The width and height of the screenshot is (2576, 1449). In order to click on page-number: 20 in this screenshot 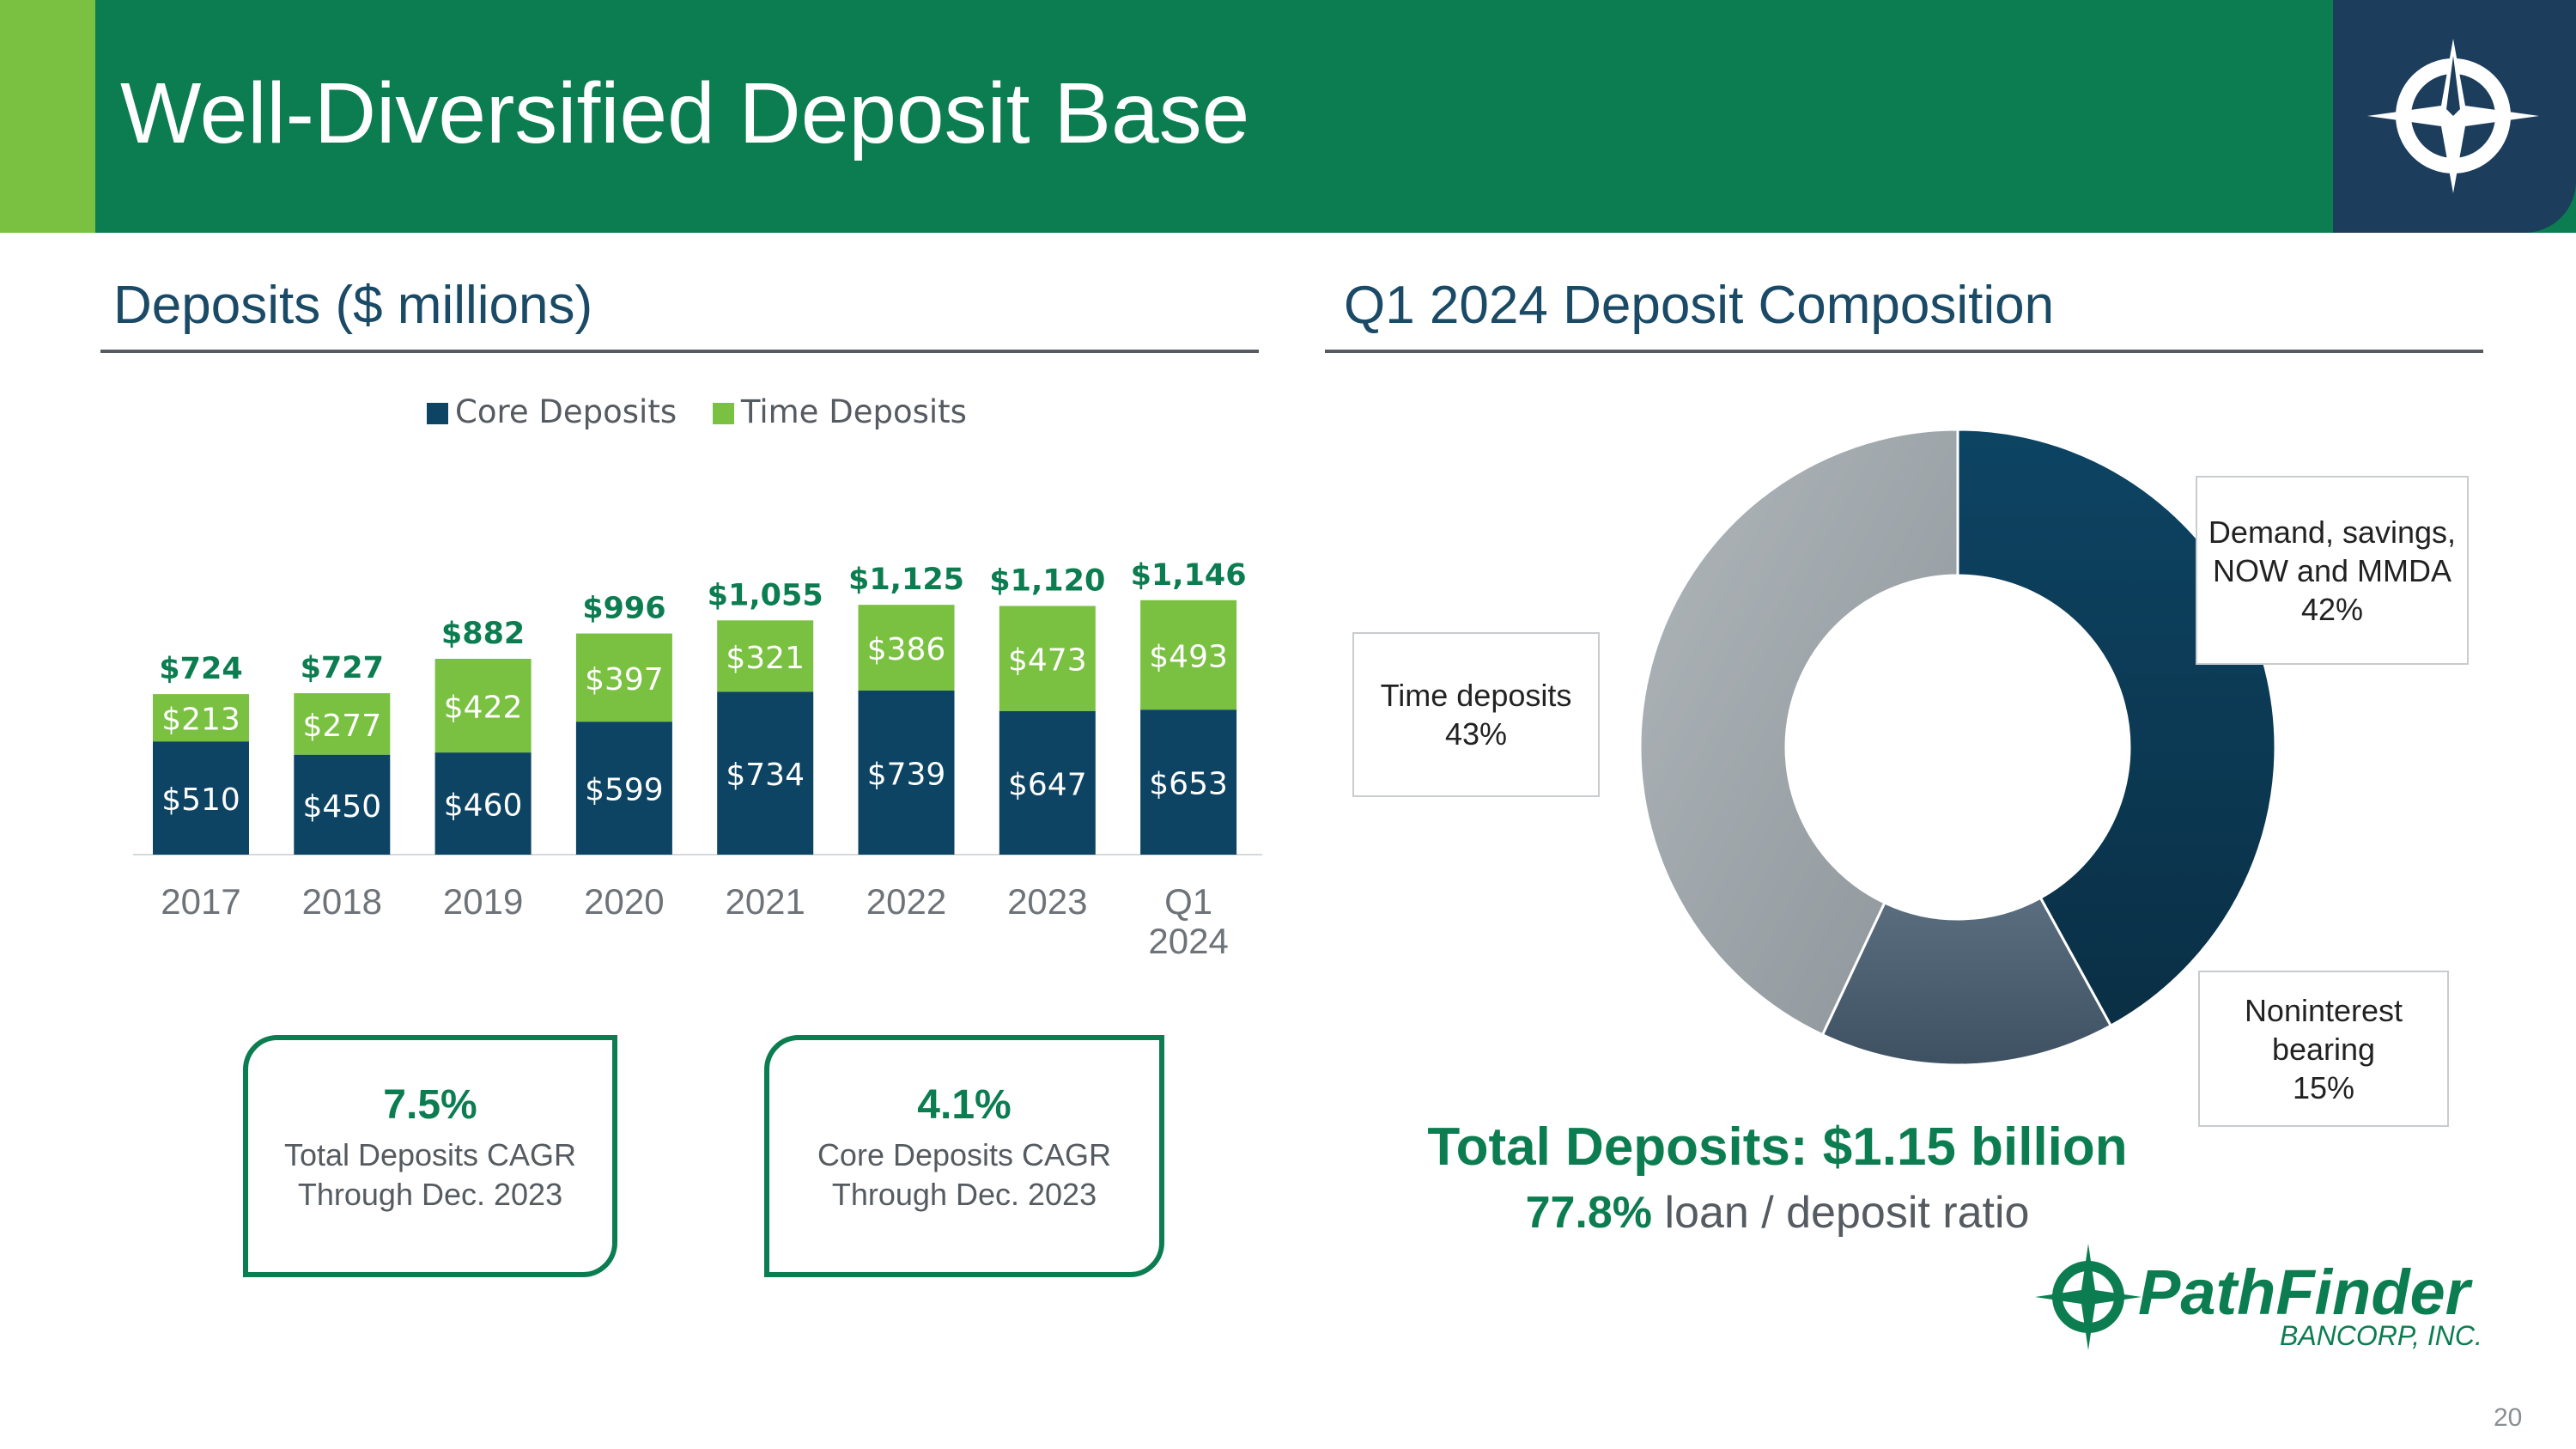, I will do `click(2508, 1417)`.